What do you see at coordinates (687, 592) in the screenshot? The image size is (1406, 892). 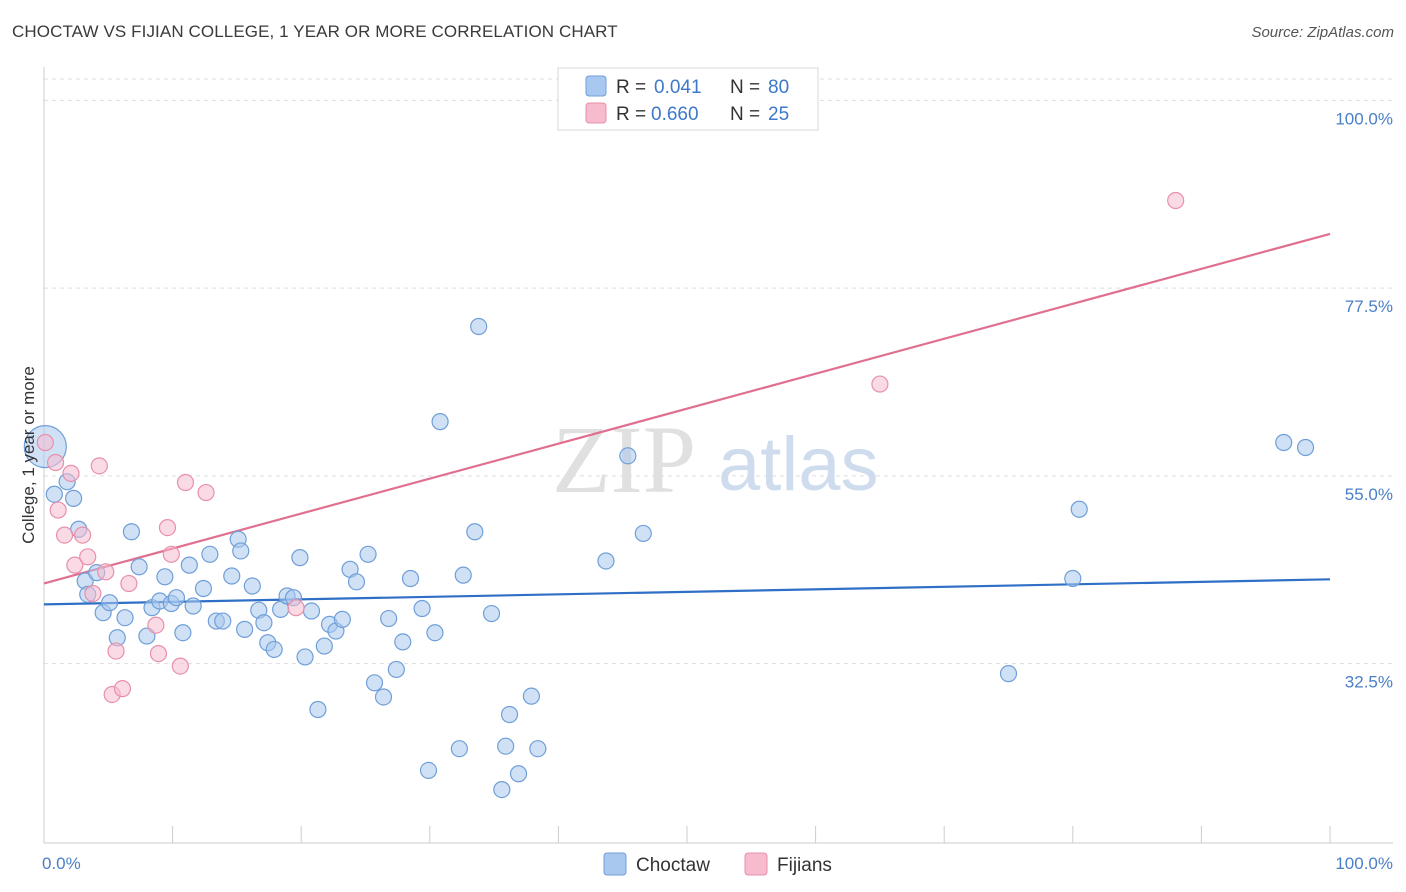 I see `trend-line-choctaw` at bounding box center [687, 592].